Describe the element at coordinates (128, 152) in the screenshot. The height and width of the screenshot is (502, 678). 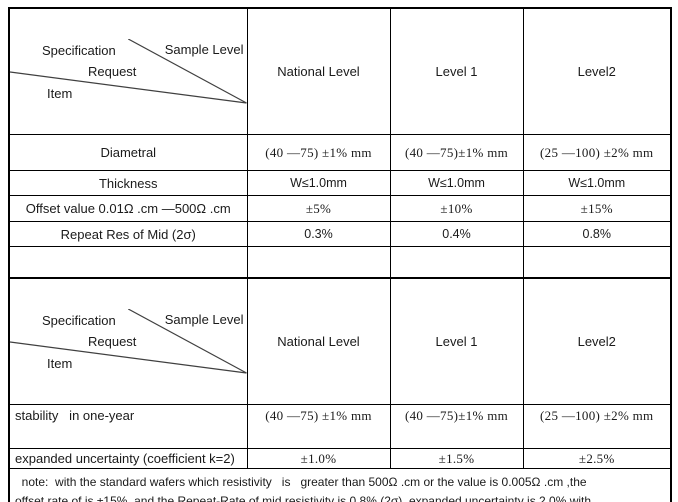
I see `row-label: Diametral` at that location.